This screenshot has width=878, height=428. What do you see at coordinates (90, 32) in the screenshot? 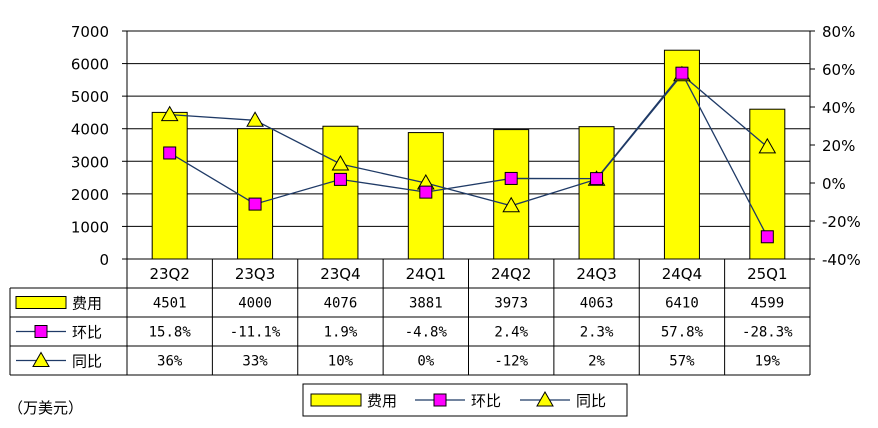
I see `left-tick-label: 7000` at bounding box center [90, 32].